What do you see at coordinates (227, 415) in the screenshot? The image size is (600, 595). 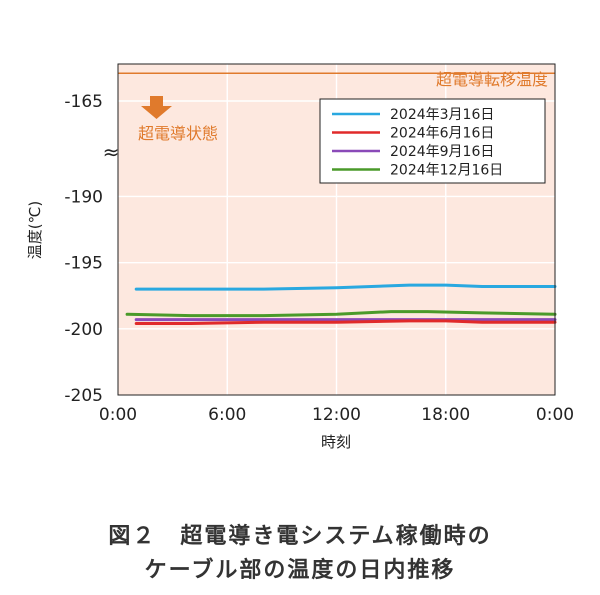 I see `x-tick-label: 6:00` at bounding box center [227, 415].